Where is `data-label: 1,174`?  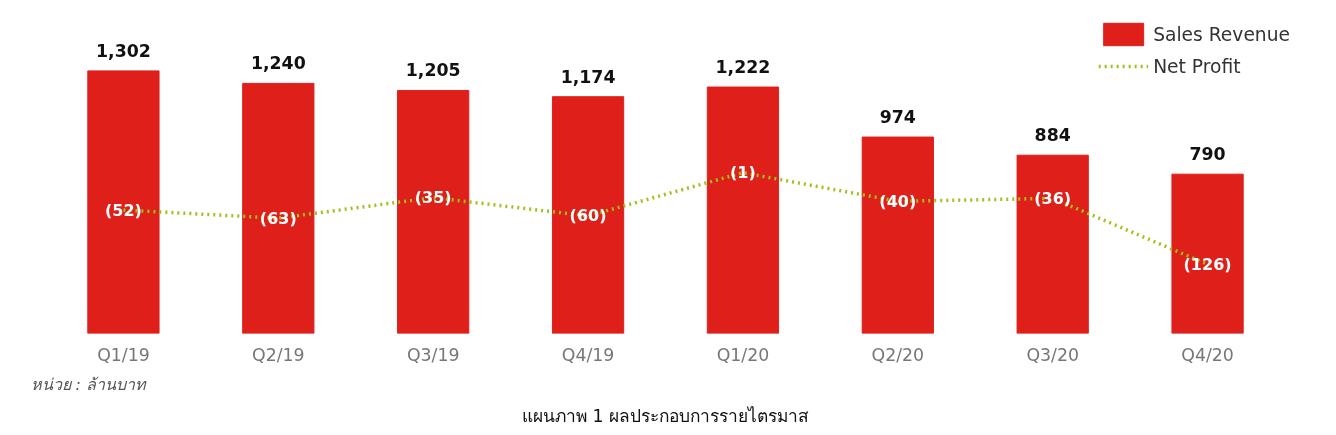
data-label: 1,174 is located at coordinates (588, 76).